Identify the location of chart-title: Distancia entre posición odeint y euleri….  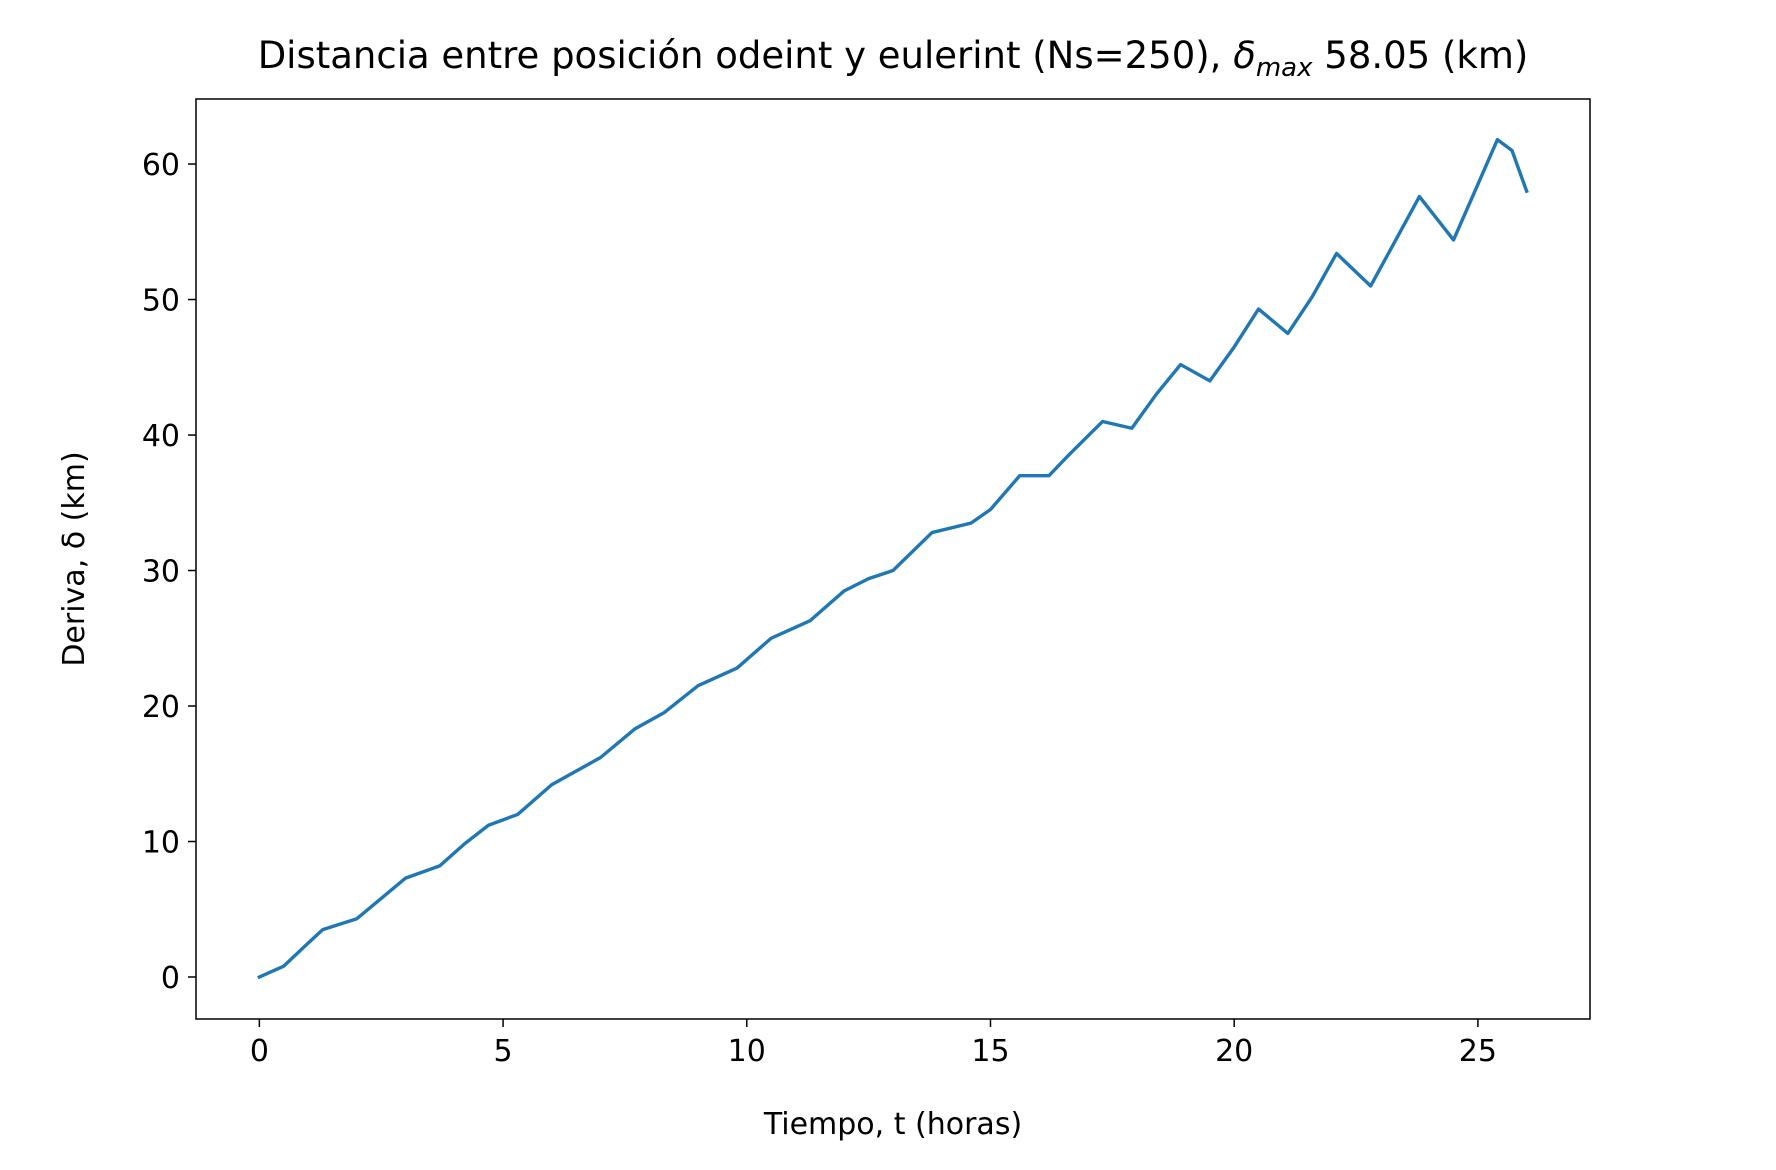
(893, 58).